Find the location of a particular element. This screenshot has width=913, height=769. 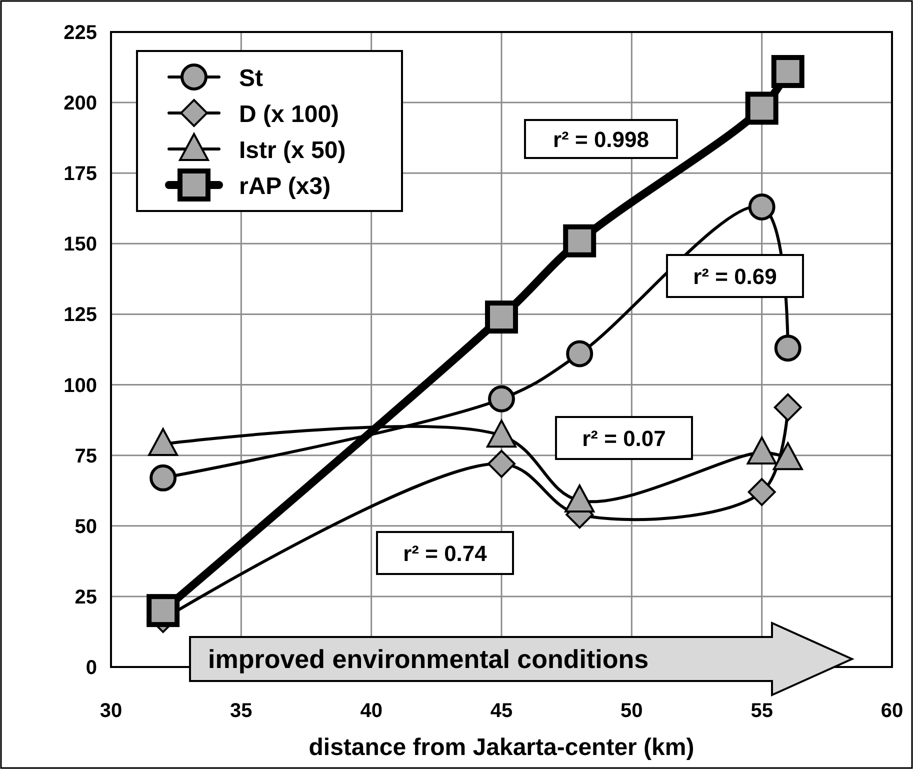

y-tick-label: 75 is located at coordinates (85, 456).